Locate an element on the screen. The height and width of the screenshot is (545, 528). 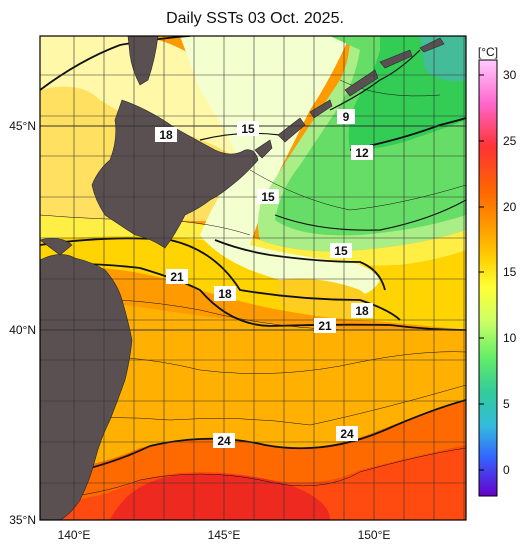
lon-label: 150°E is located at coordinates (374, 535).